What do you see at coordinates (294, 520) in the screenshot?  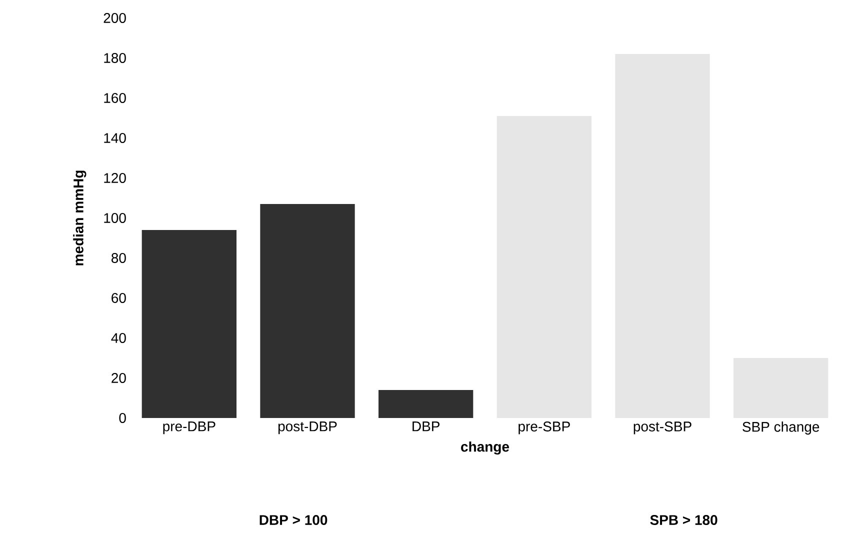 I see `text: DBP > 100` at bounding box center [294, 520].